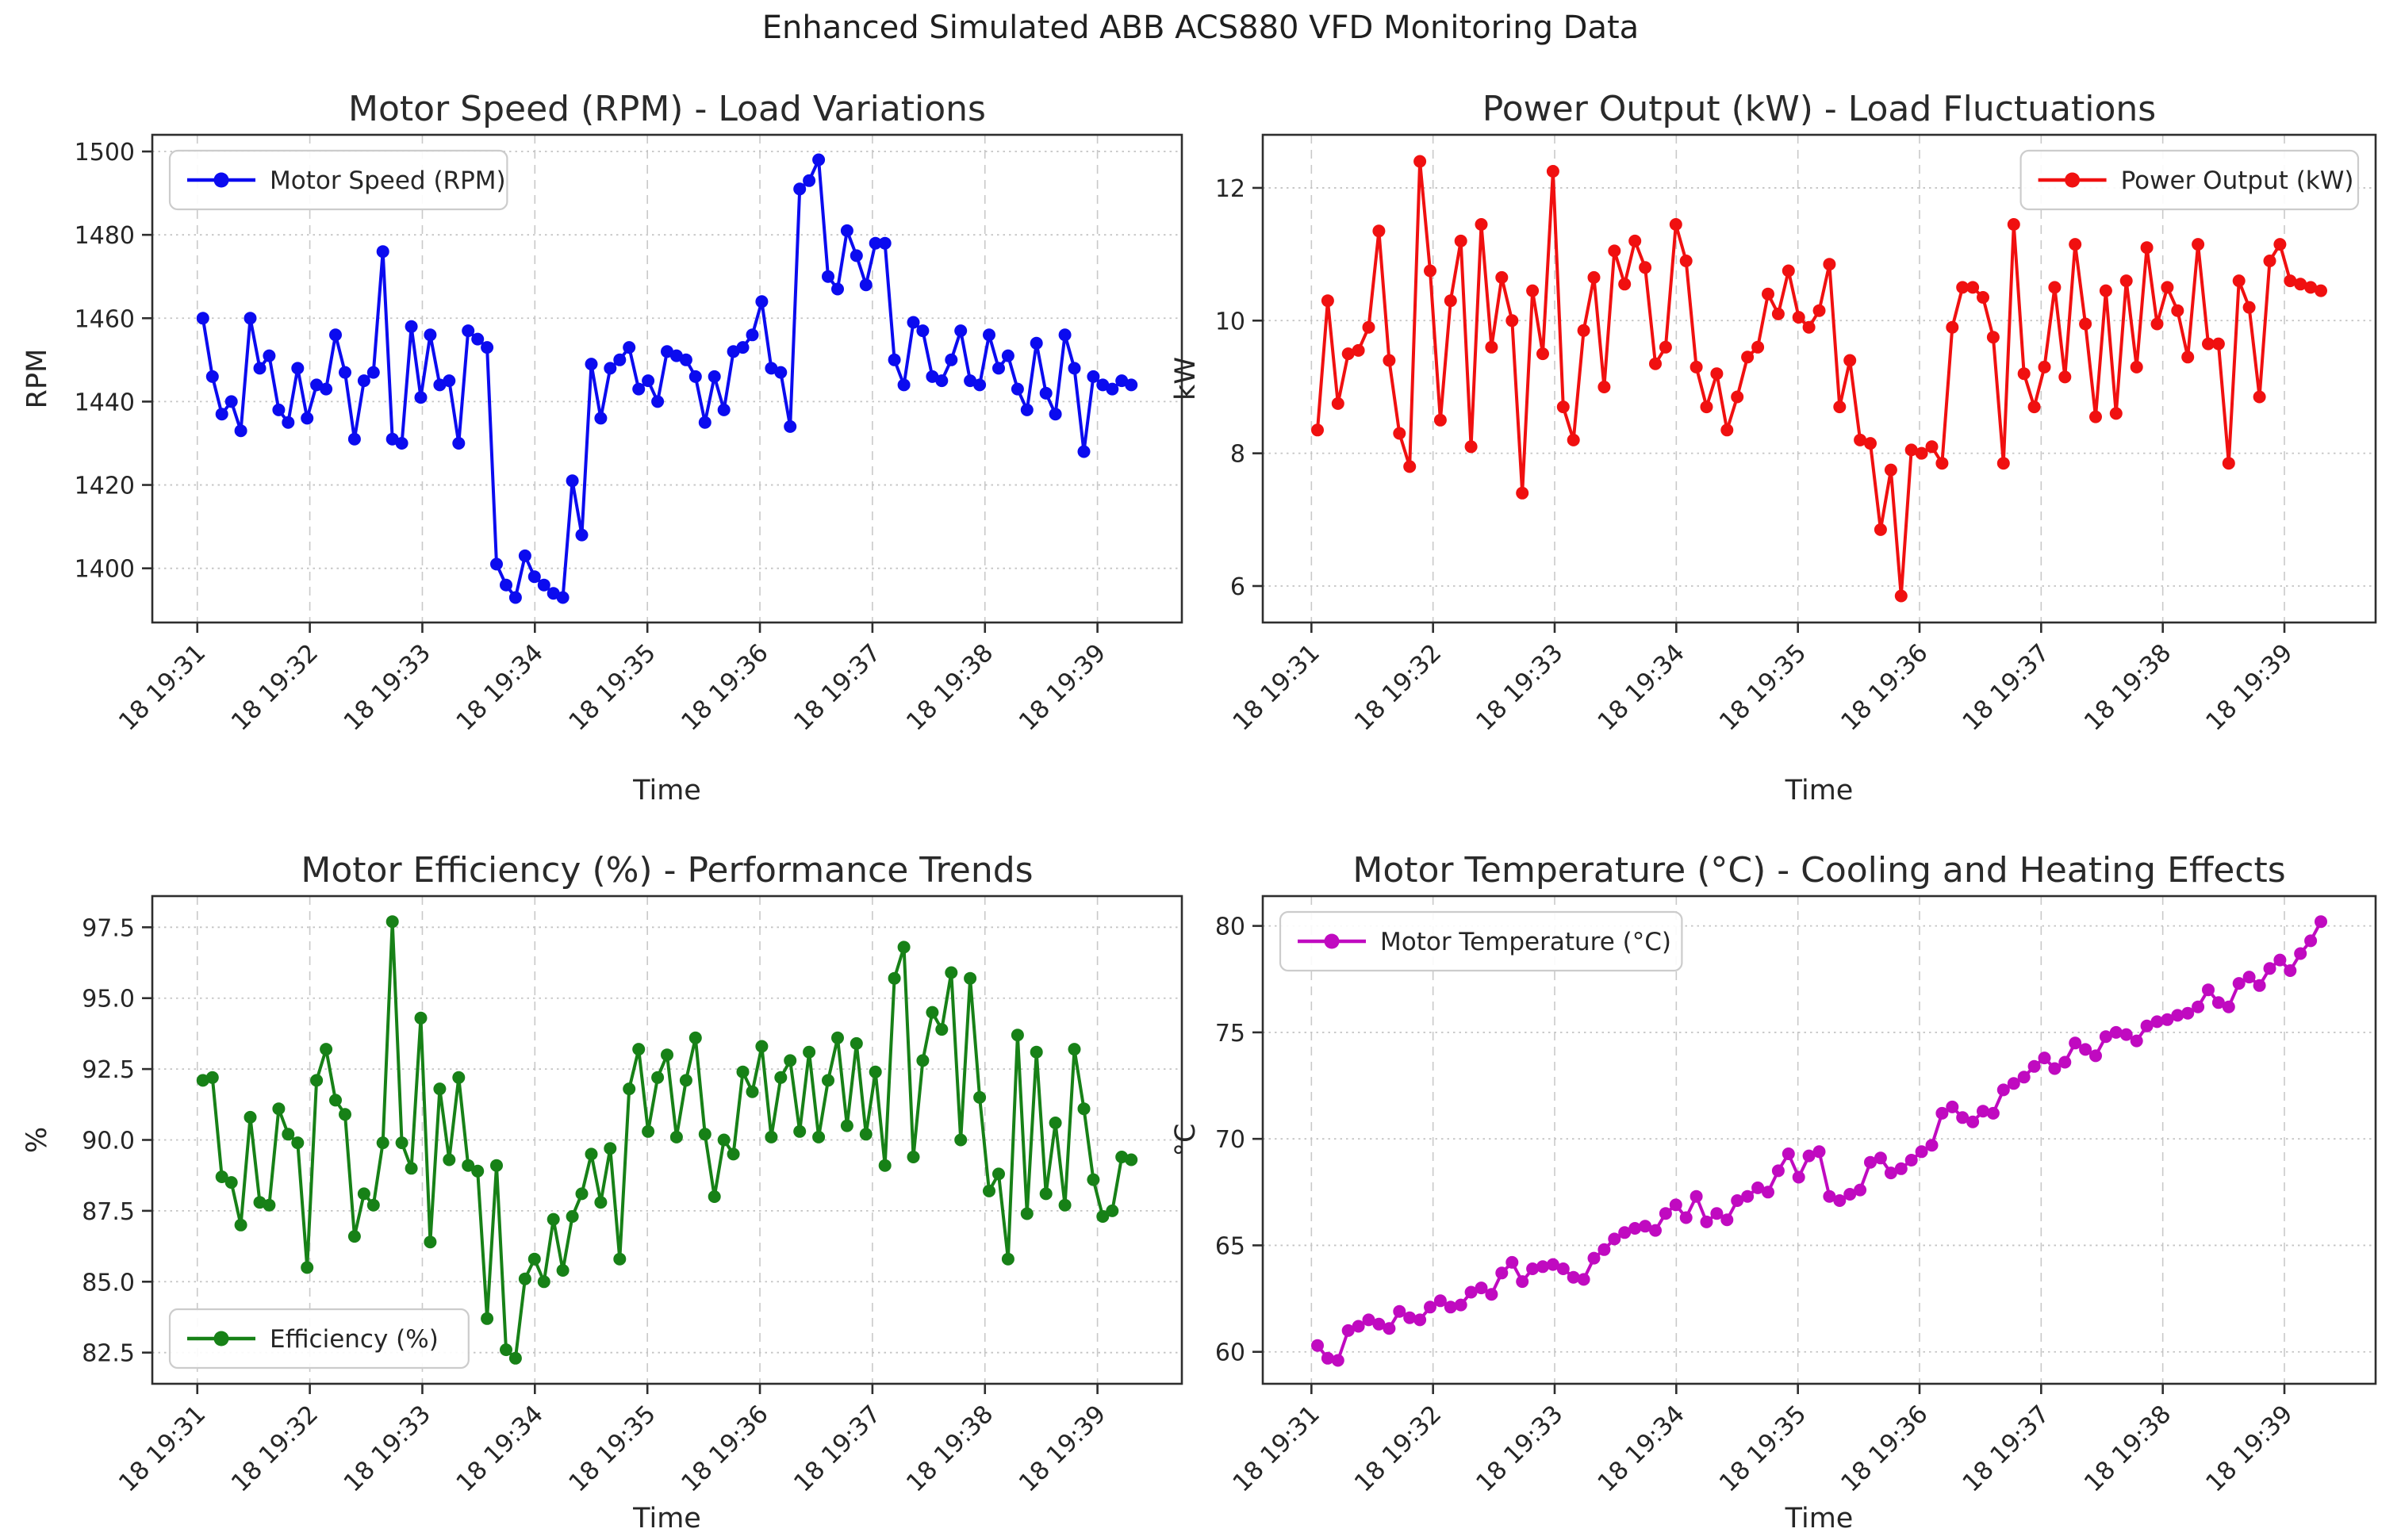 This screenshot has height=1540, width=2401. Describe the element at coordinates (1819, 1518) in the screenshot. I see `x-axis-label-motor-temperature: Time` at that location.